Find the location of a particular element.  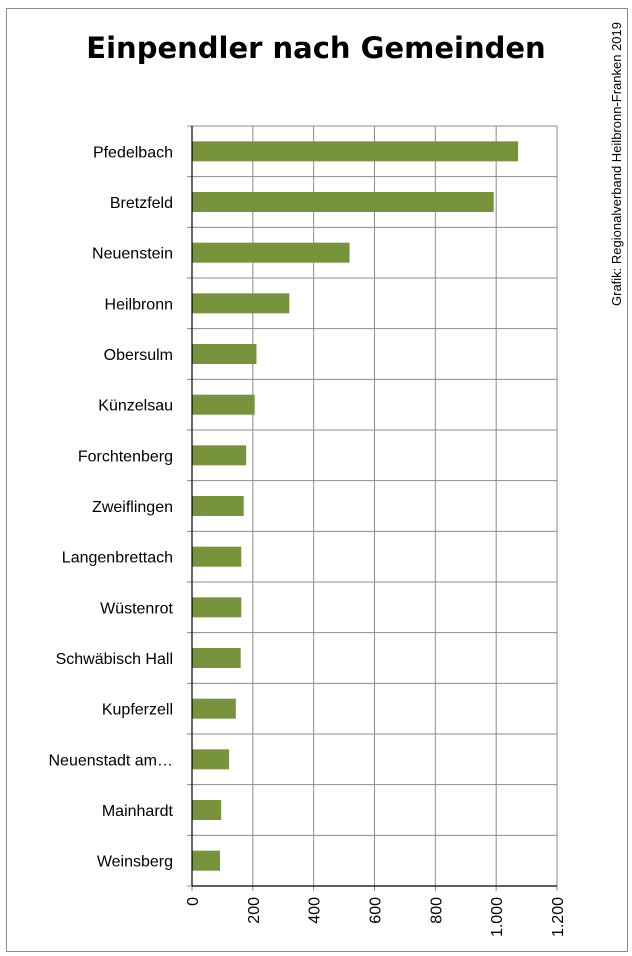

category-label: Neuenstein is located at coordinates (132, 254).